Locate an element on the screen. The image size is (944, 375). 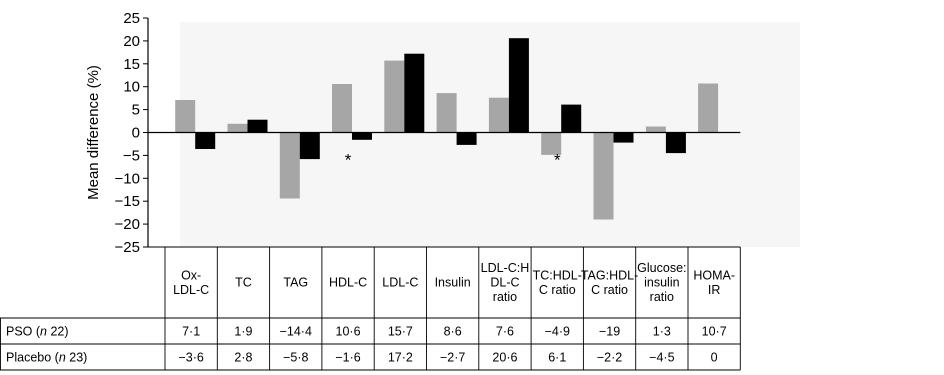
y-tick-label: 10 is located at coordinates (131, 87).